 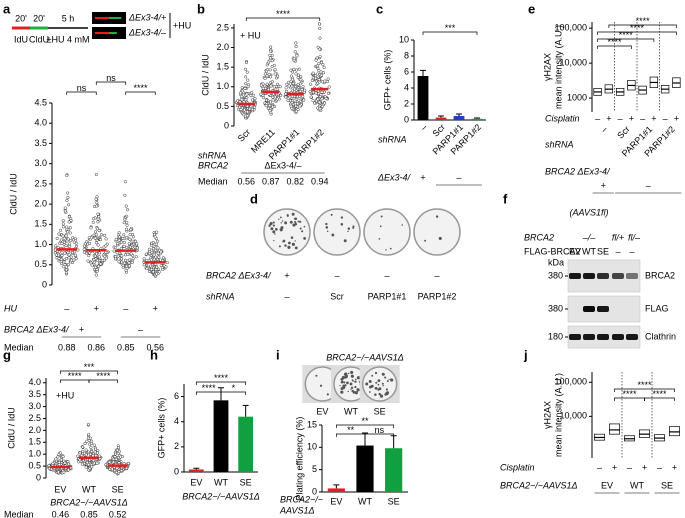 What do you see at coordinates (155, 347) in the screenshot?
I see `median-value: 0.56` at bounding box center [155, 347].